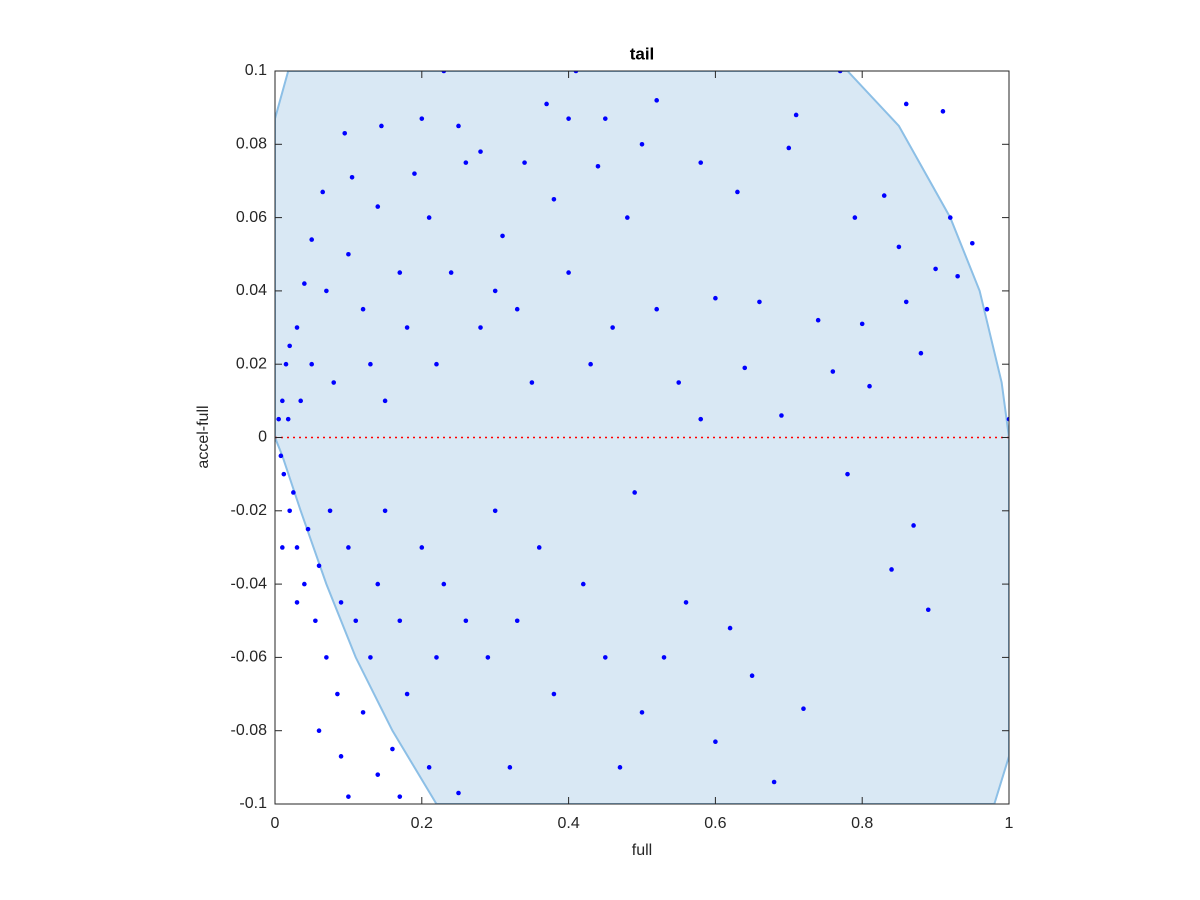 The image size is (1200, 900). I want to click on y-tick-label: 0.04, so click(251, 290).